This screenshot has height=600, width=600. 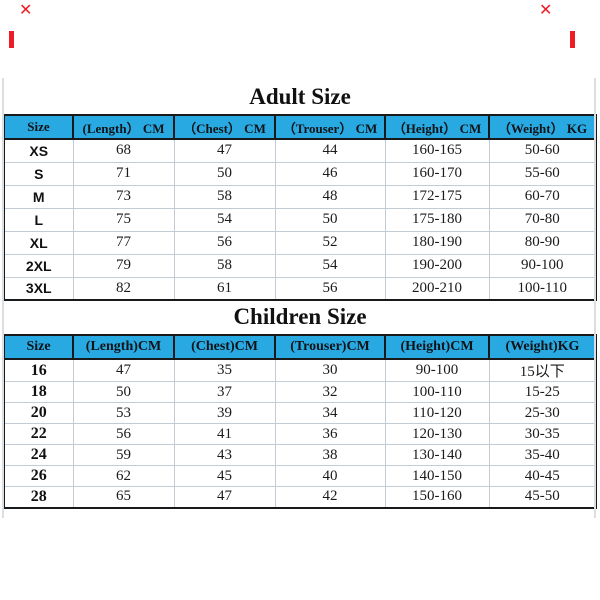 What do you see at coordinates (38, 455) in the screenshot?
I see `size-cell: 24` at bounding box center [38, 455].